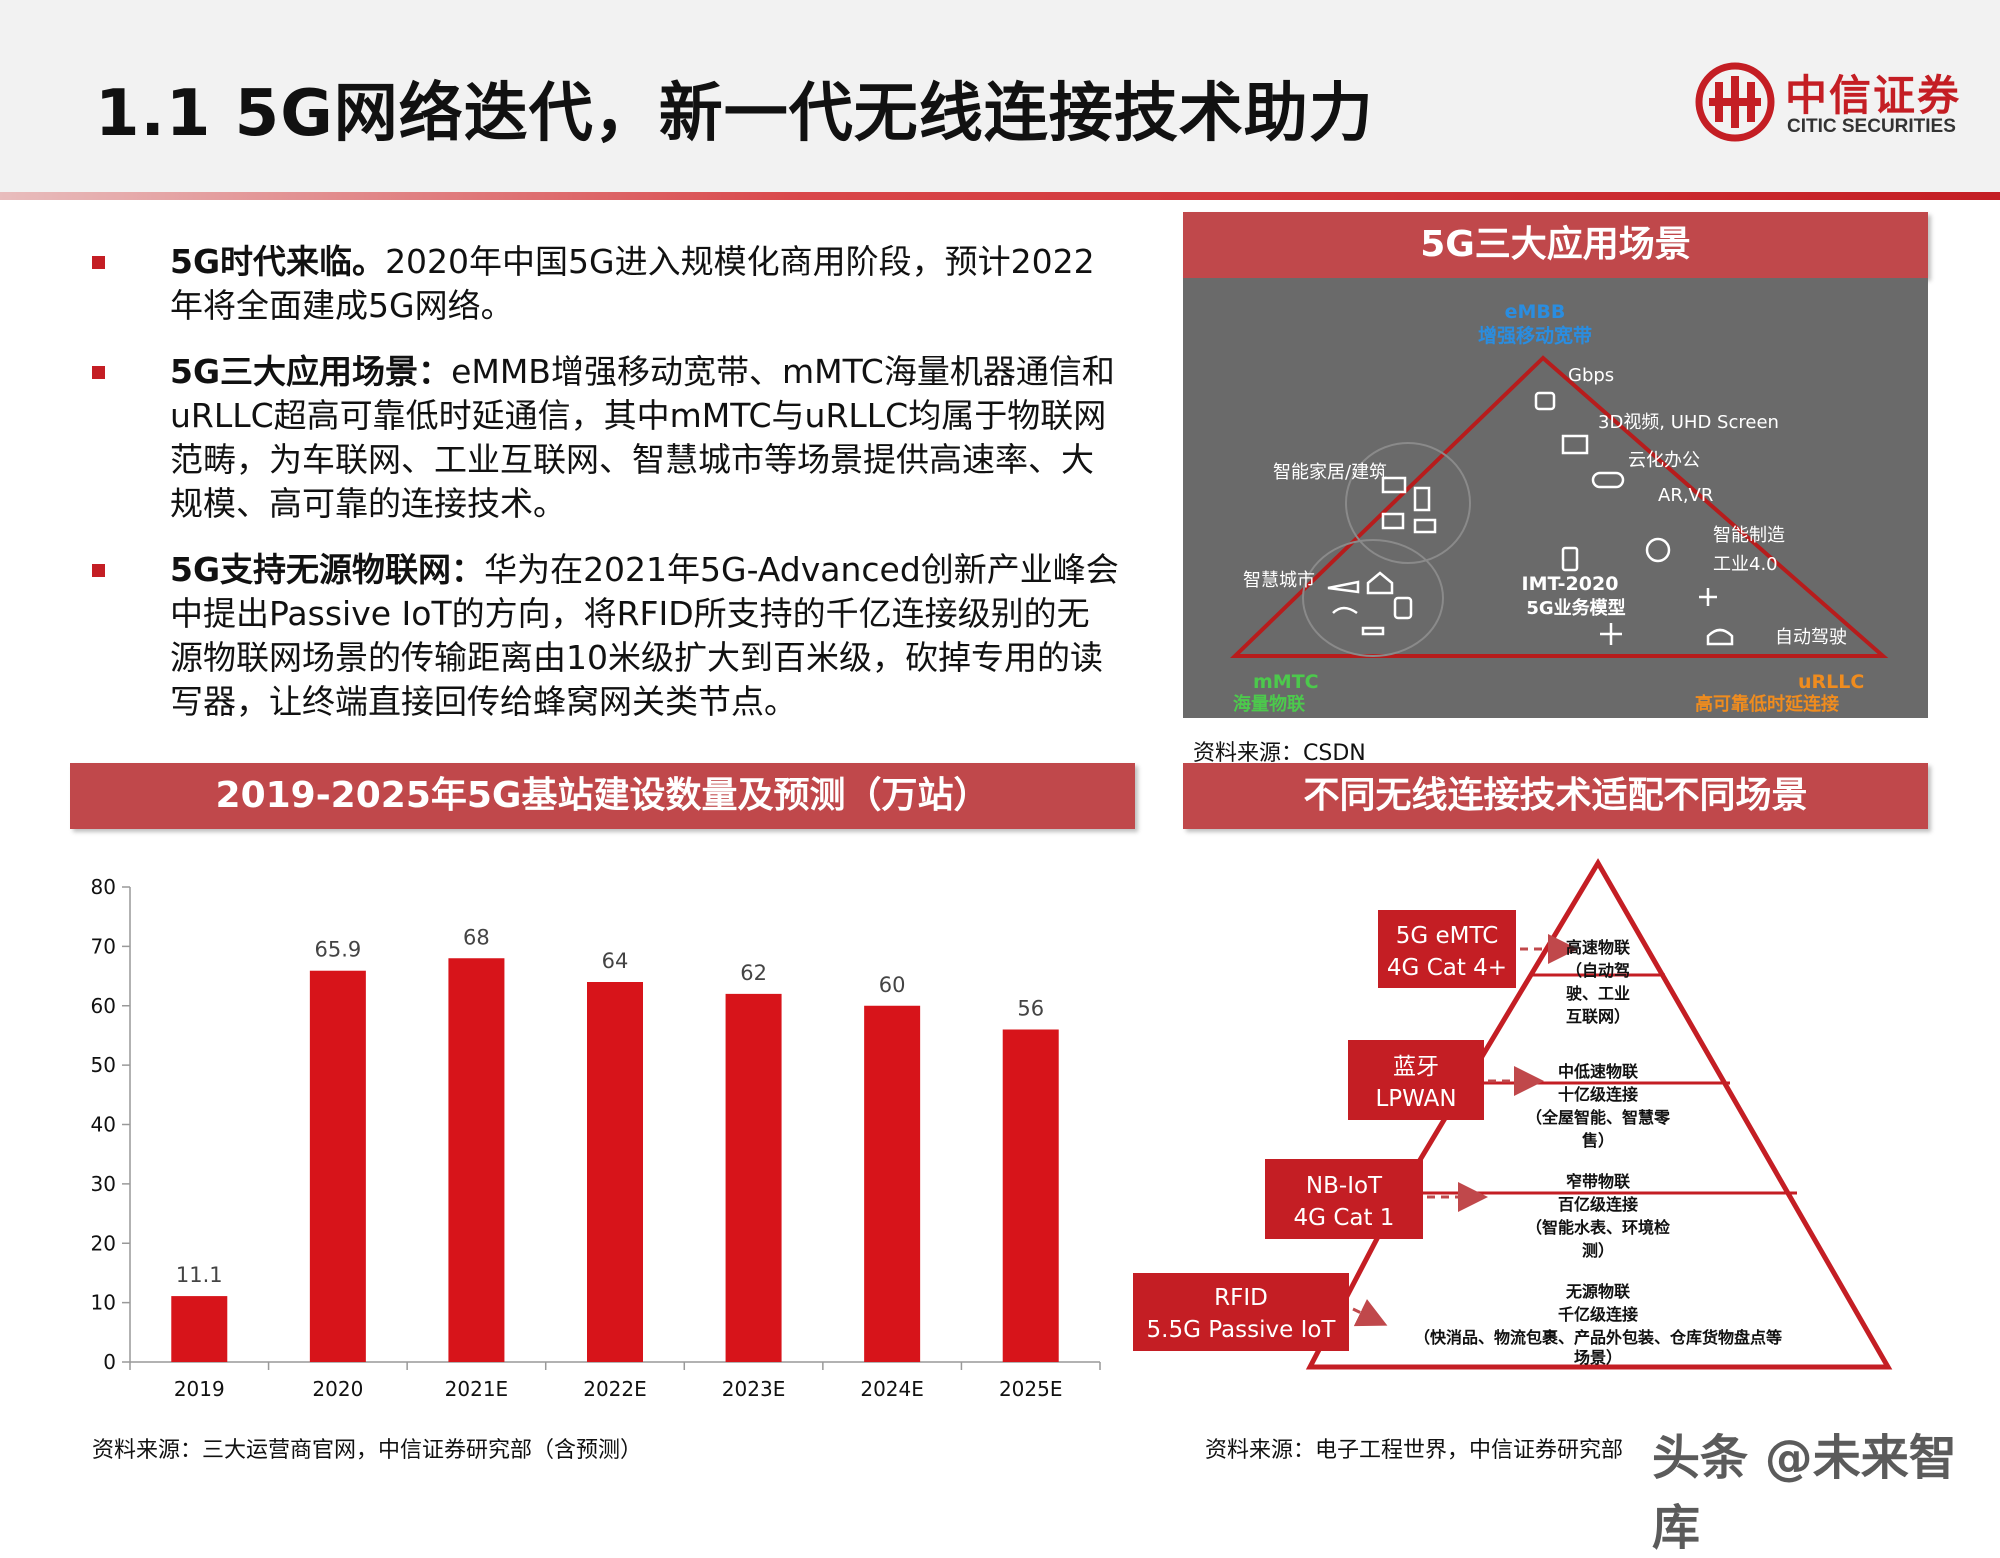 The height and width of the screenshot is (1558, 2000). Describe the element at coordinates (1415, 1099) in the screenshot. I see `tech-label: LPWAN` at that location.